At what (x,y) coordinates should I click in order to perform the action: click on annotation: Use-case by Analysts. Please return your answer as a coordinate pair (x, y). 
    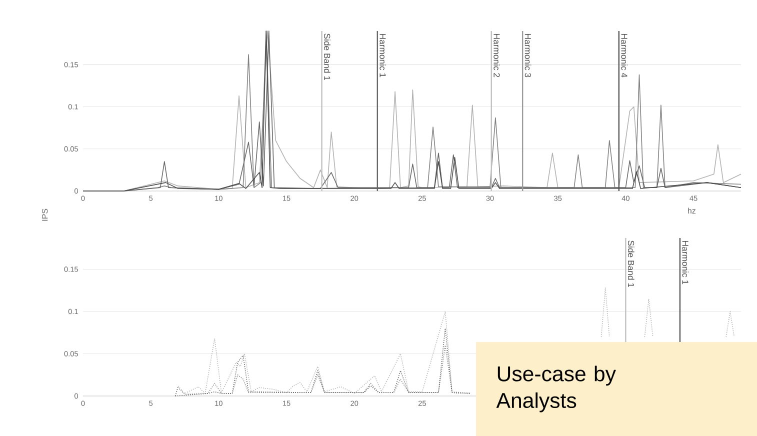
    Looking at the image, I should click on (556, 389).